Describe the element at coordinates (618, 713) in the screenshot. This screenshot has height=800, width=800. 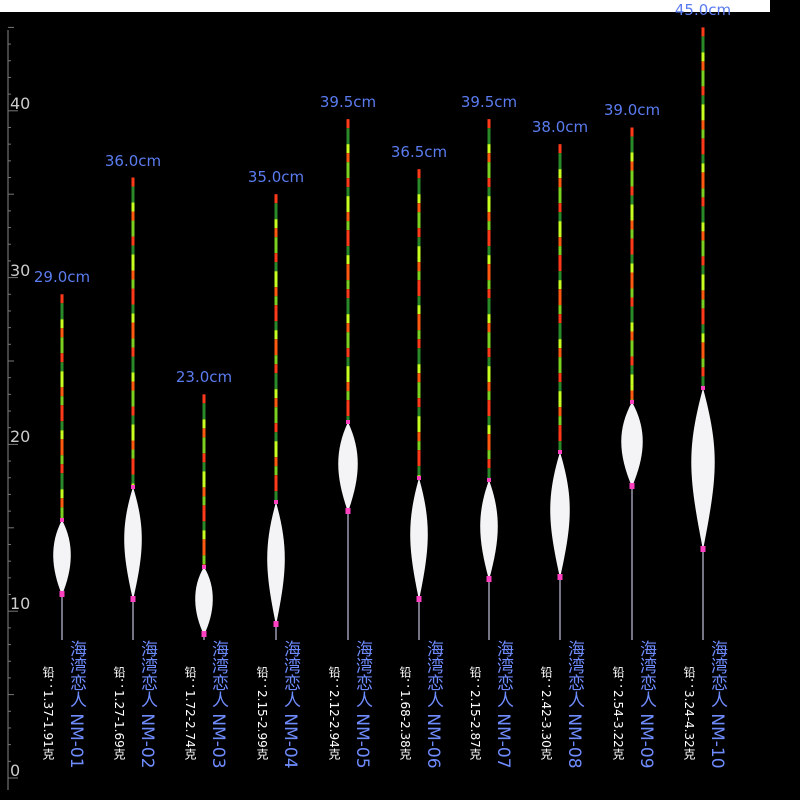
I see `lead-weight: 铅：2.54-3.22克` at that location.